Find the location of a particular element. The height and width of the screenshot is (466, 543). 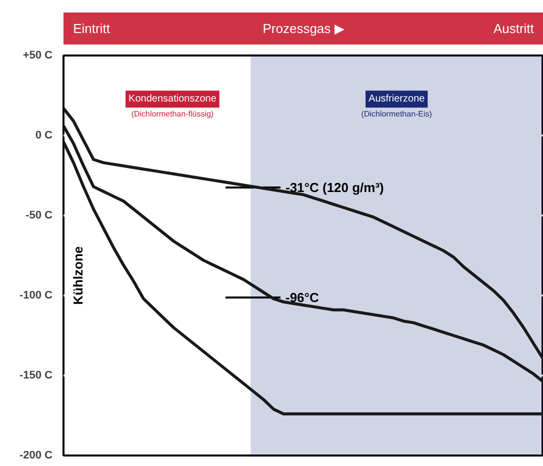

y-tick-label: -100 C is located at coordinates (36, 296).